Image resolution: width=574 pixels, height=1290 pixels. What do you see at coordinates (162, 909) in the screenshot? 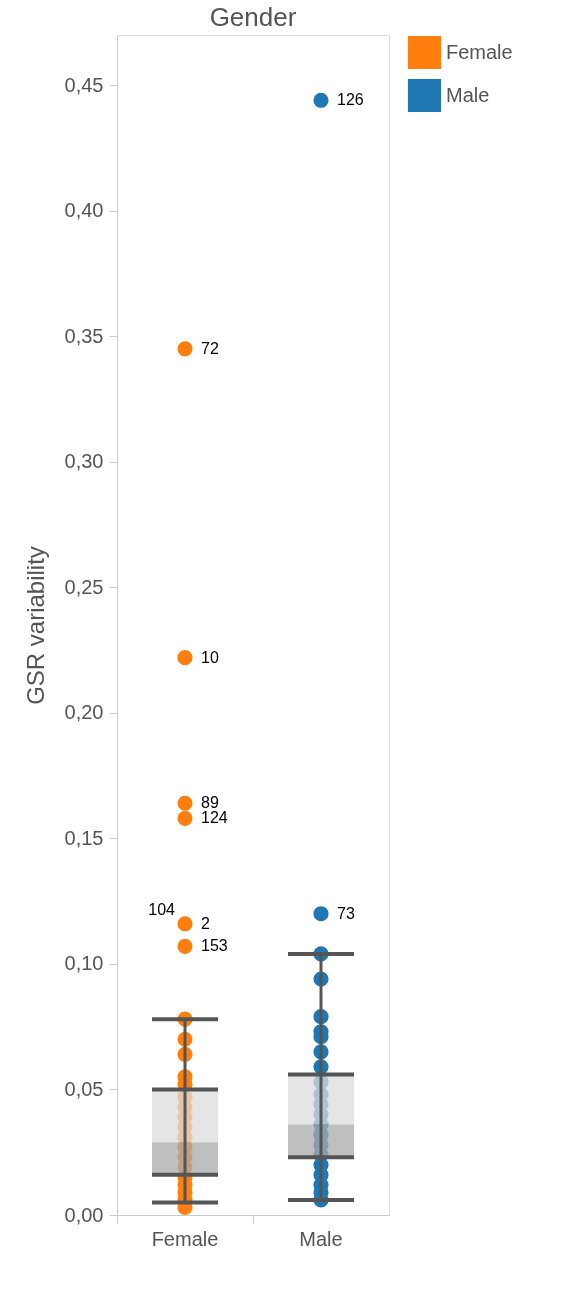
I see `annotation: 104` at bounding box center [162, 909].